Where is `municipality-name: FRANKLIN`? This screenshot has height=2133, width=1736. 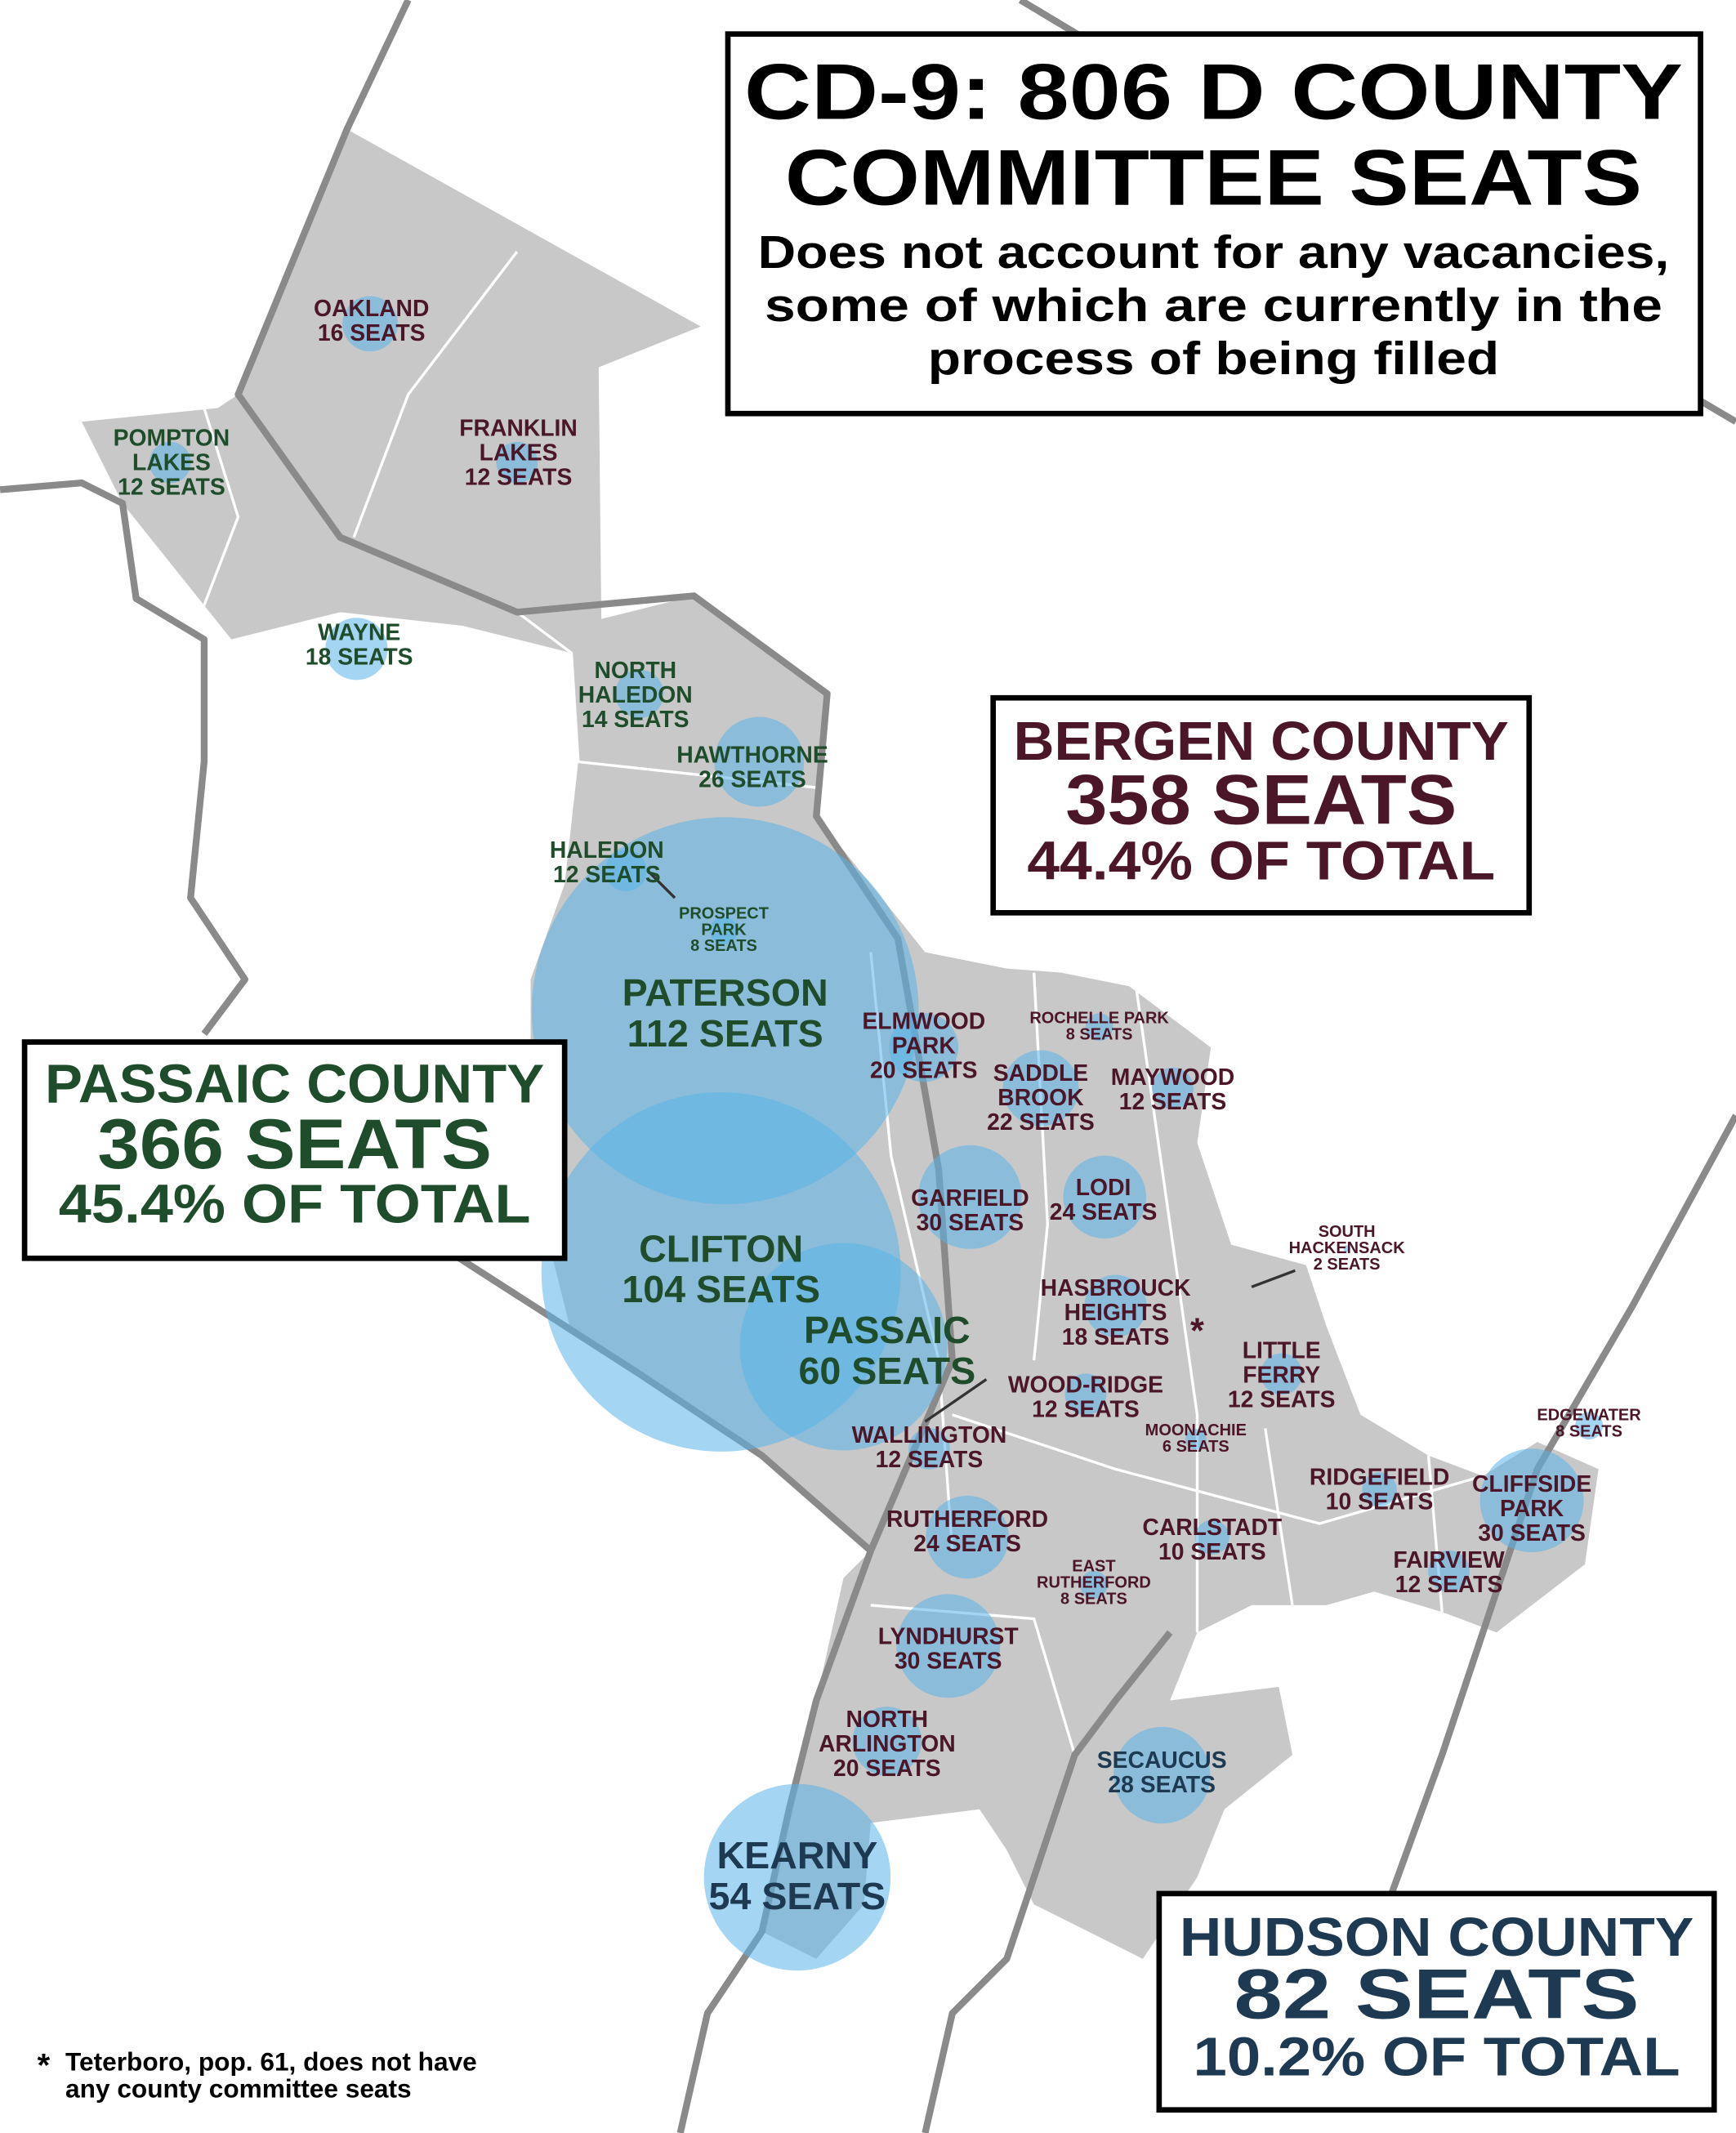
municipality-name: FRANKLIN is located at coordinates (519, 428).